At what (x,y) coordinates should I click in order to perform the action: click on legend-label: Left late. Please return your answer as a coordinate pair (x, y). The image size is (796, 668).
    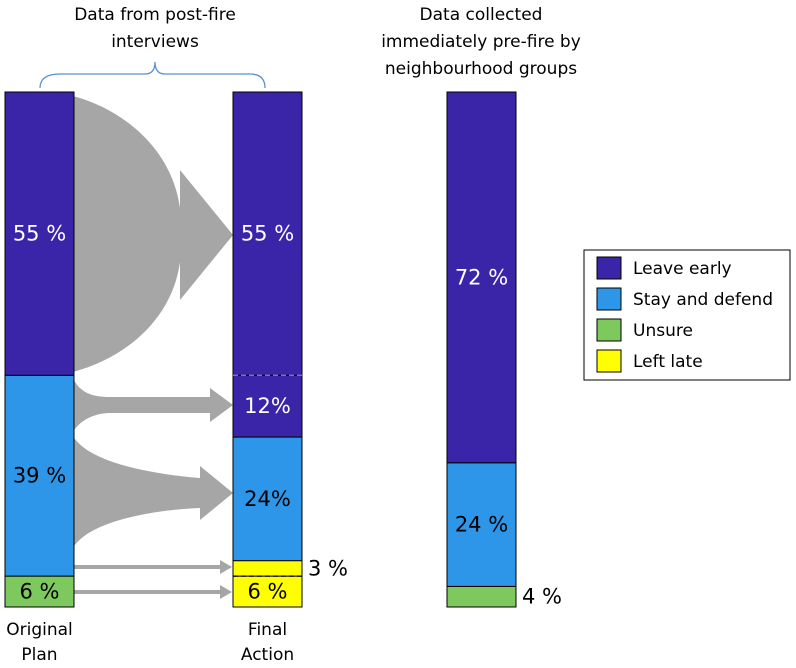
    Looking at the image, I should click on (668, 362).